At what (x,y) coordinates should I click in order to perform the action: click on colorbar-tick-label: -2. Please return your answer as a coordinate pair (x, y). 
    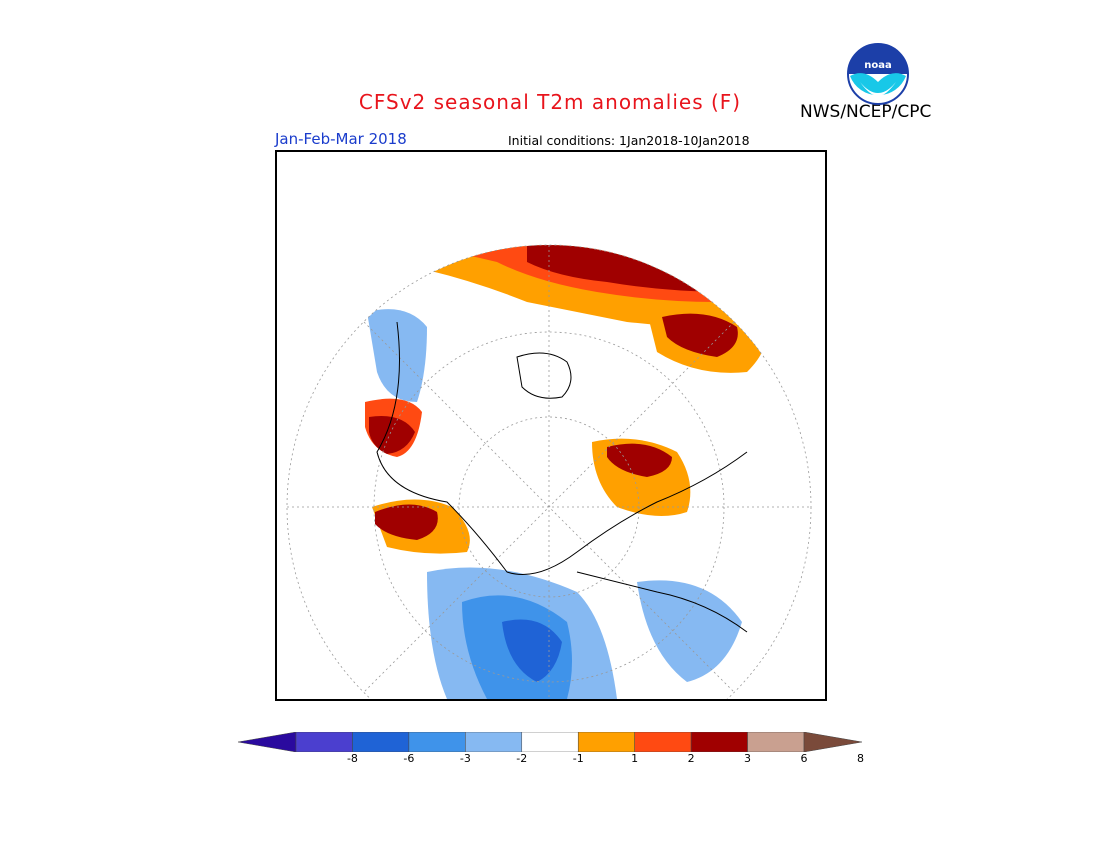
    Looking at the image, I should click on (522, 758).